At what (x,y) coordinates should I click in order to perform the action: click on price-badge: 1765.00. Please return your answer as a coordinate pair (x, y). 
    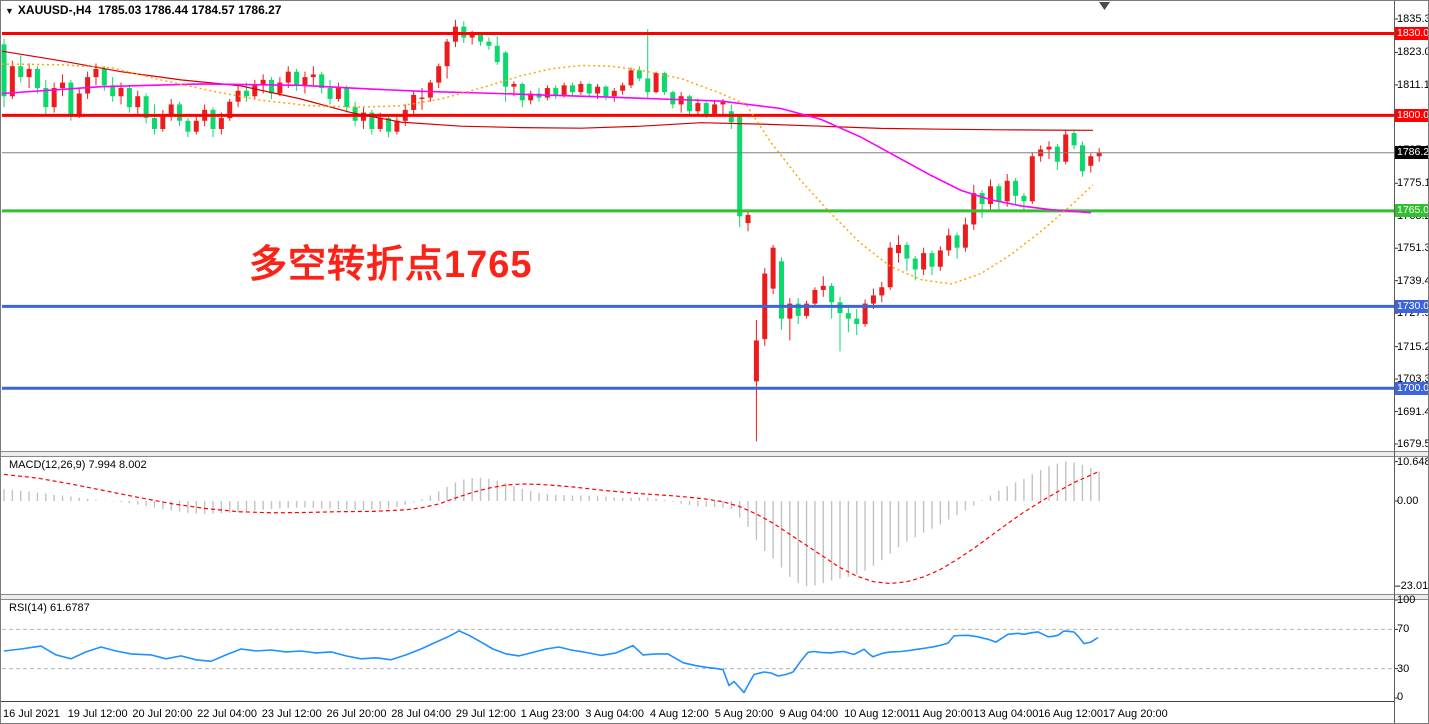
    Looking at the image, I should click on (1411, 211).